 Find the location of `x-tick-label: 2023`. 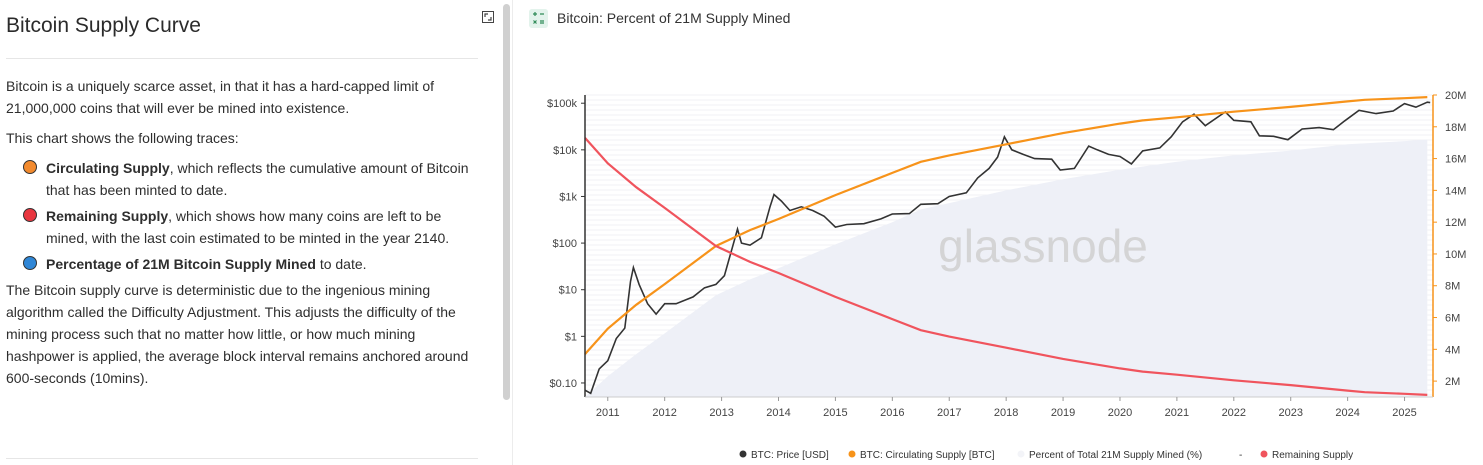

x-tick-label: 2023 is located at coordinates (1290, 413).